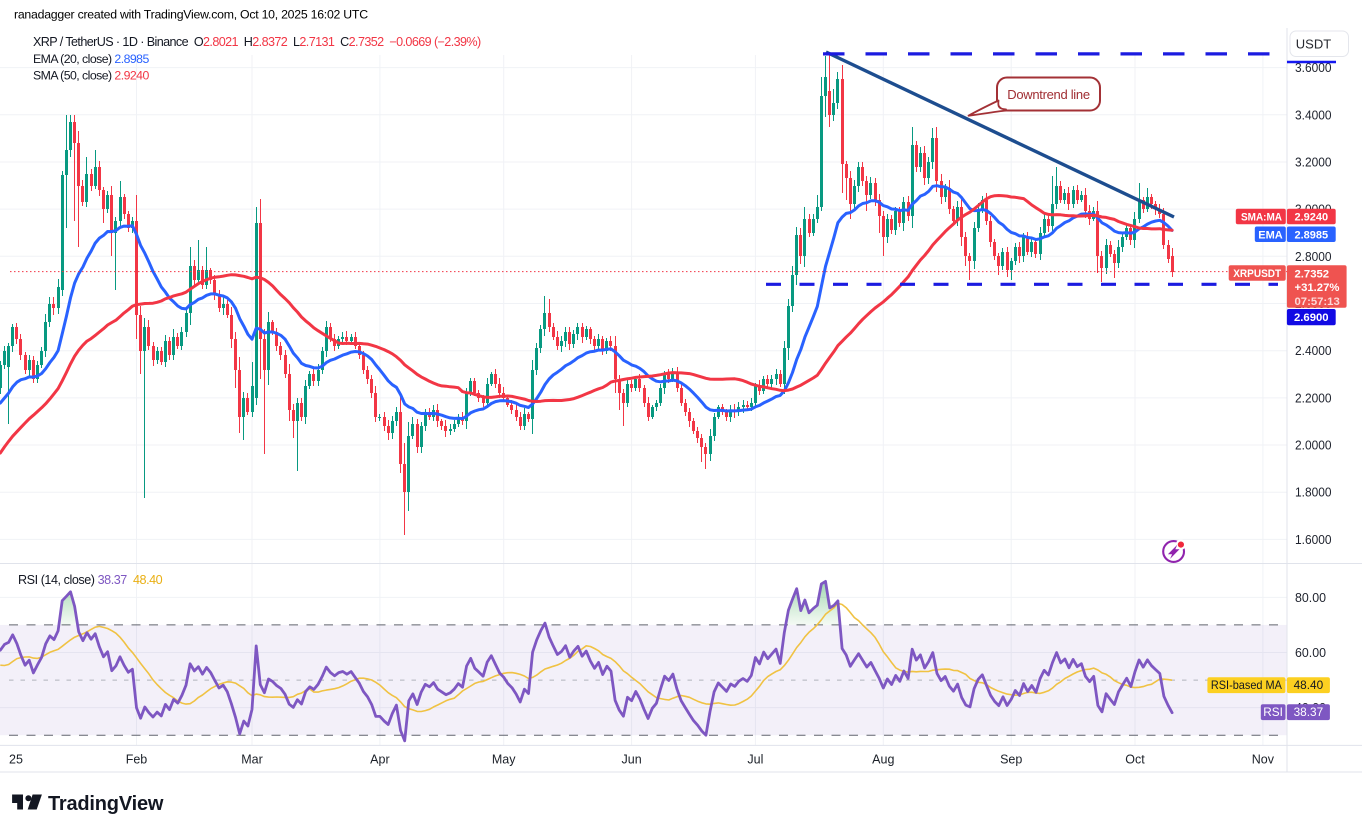  What do you see at coordinates (1246, 685) in the screenshot?
I see `svg-text: RSI-based MA` at bounding box center [1246, 685].